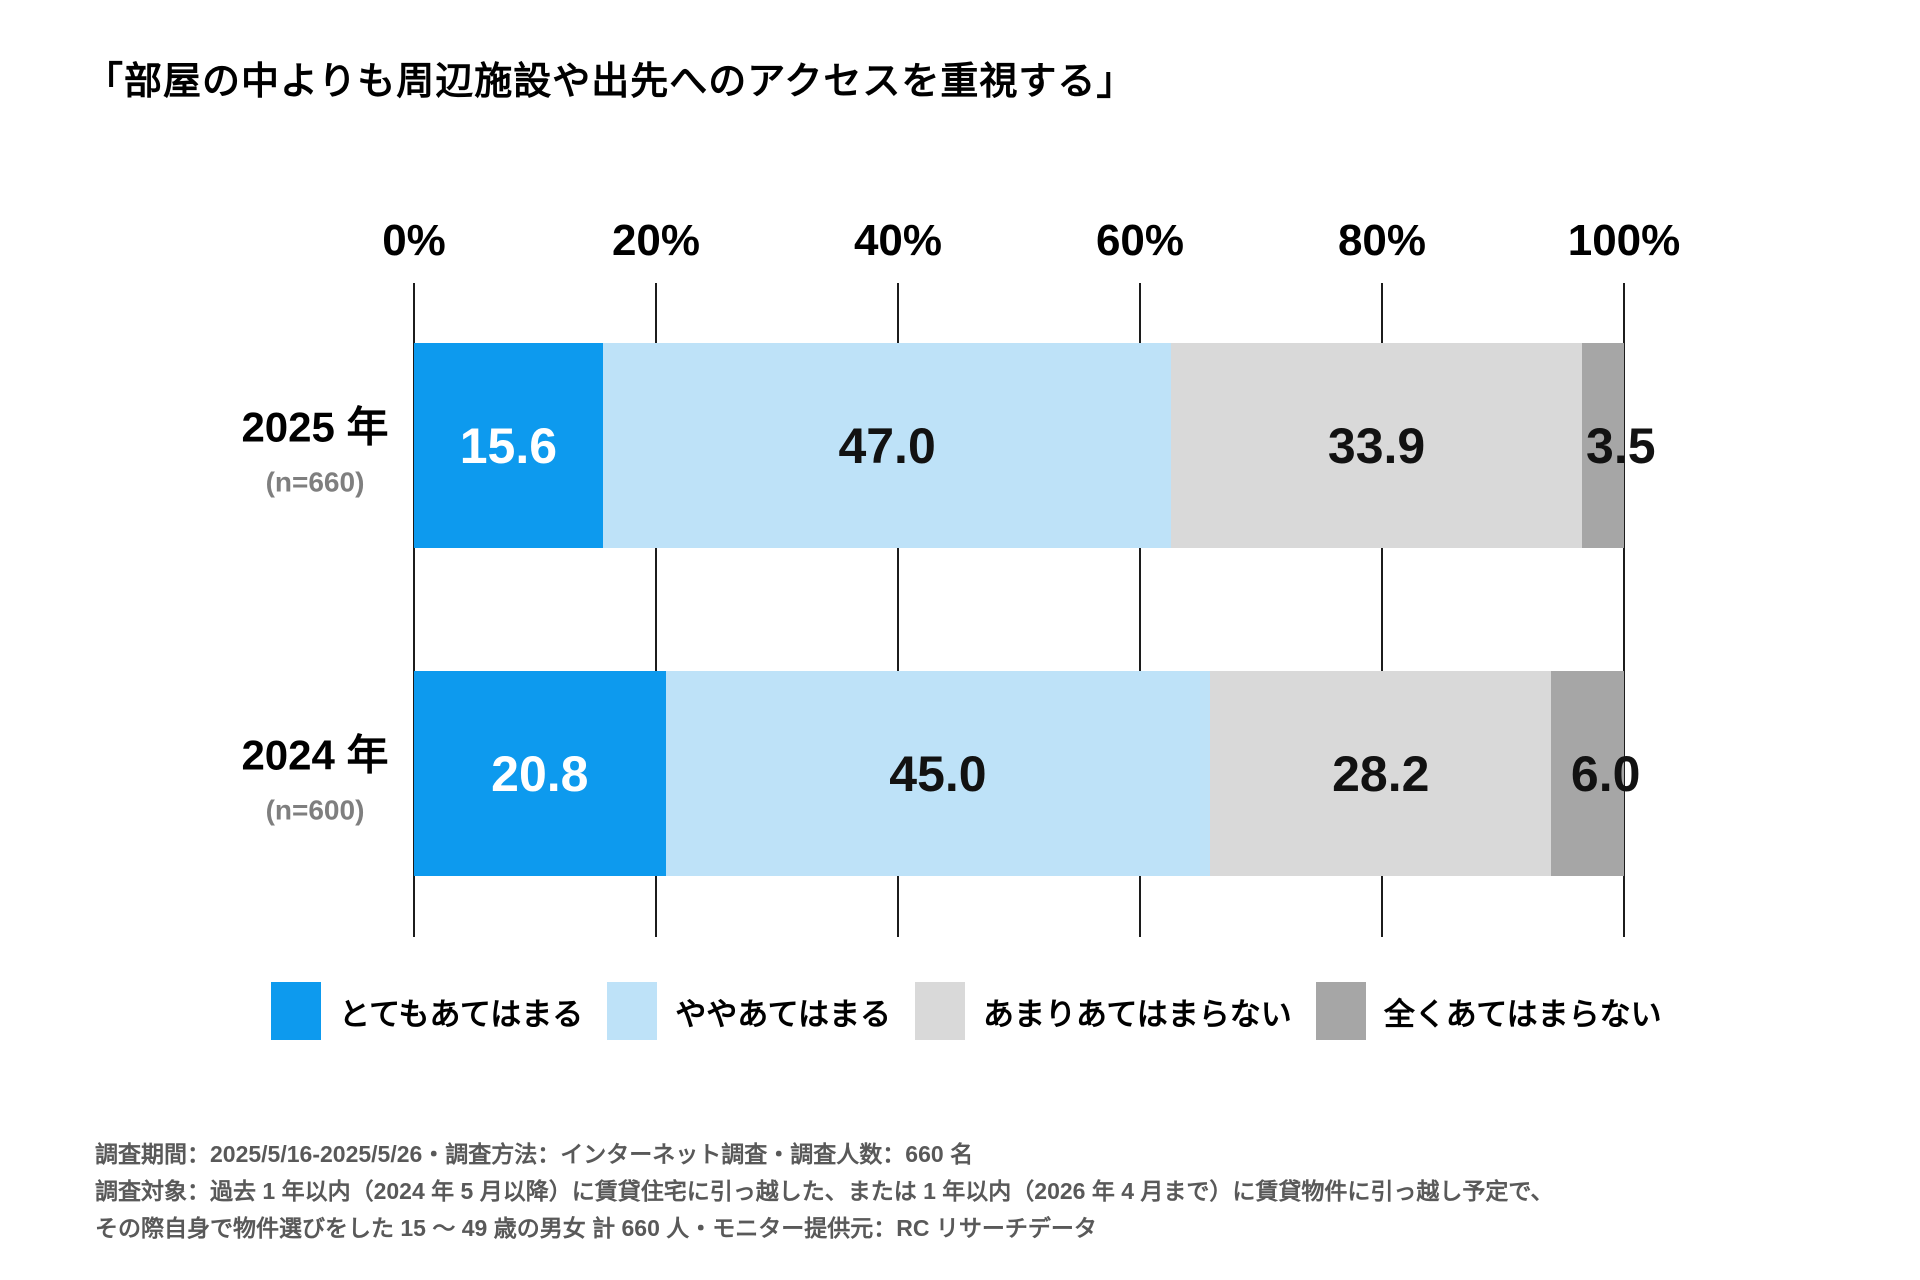  I want to click on legend-label: あまりあてはまらない, so click(1137, 1014).